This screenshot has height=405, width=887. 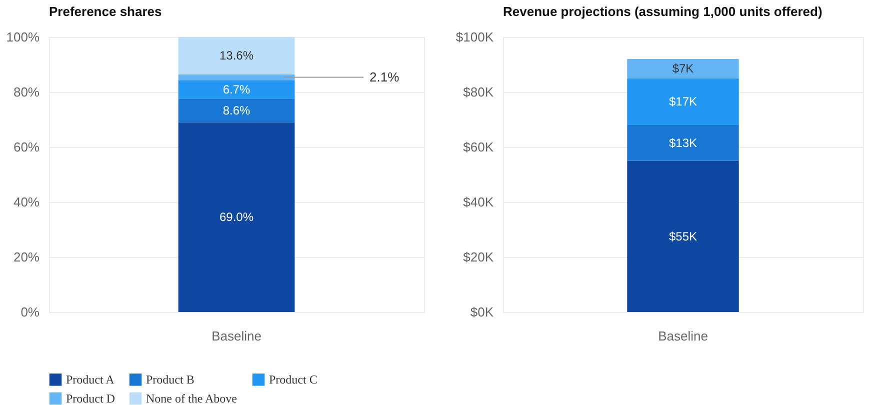 What do you see at coordinates (475, 37) in the screenshot?
I see `y-tick-label: $100K` at bounding box center [475, 37].